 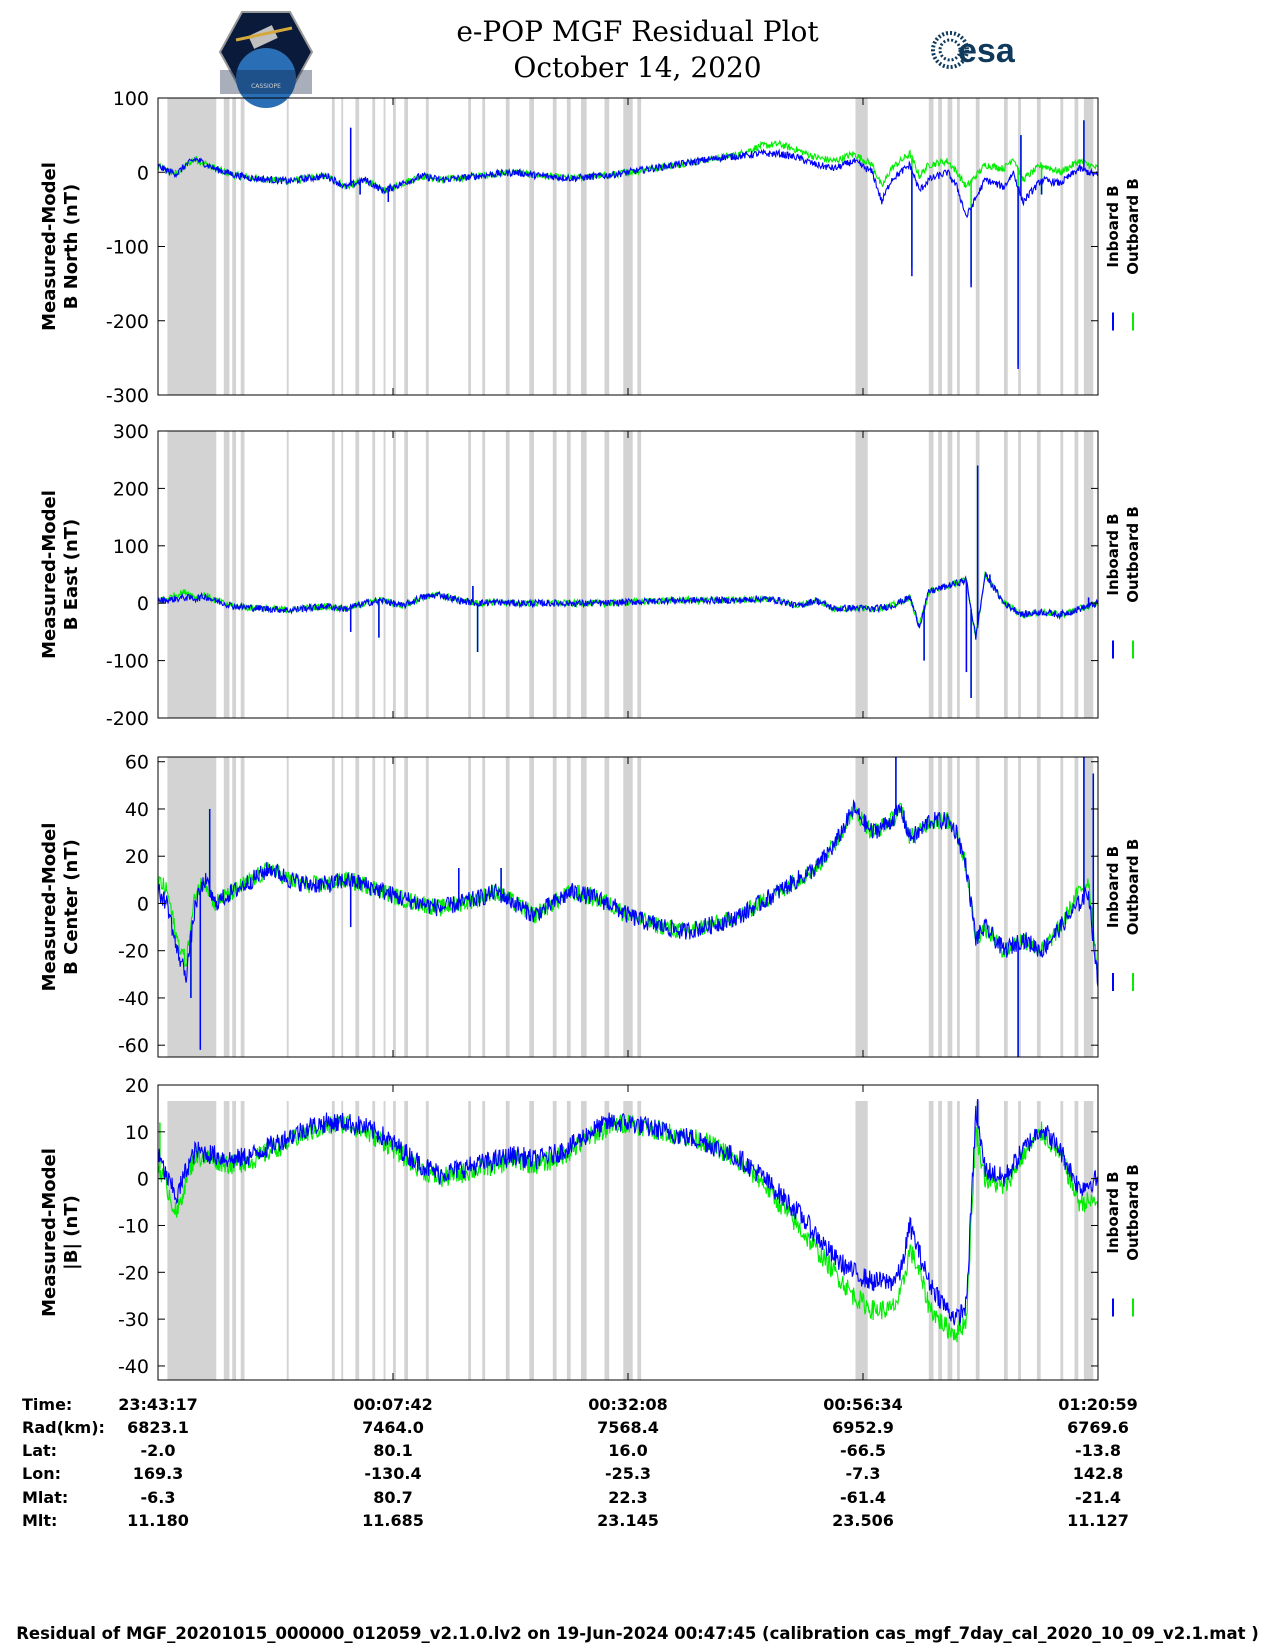 I want to click on series-inboard-b-east, so click(x=628, y=606).